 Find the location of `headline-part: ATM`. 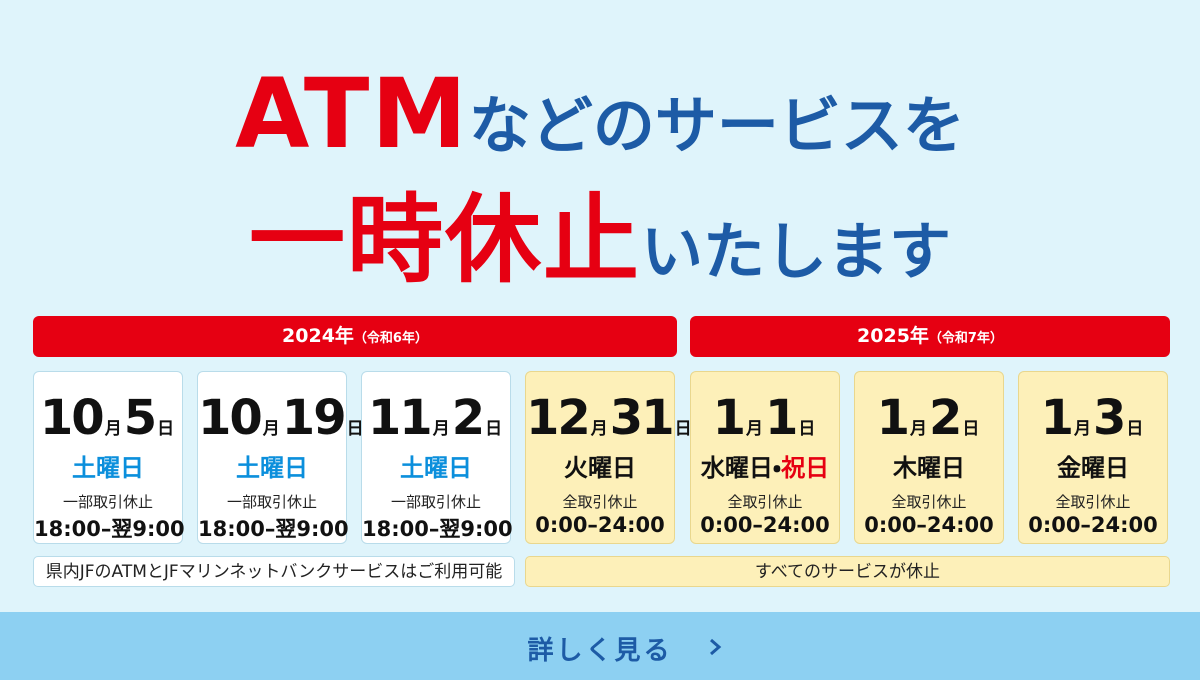

headline-part: ATM is located at coordinates (352, 114).